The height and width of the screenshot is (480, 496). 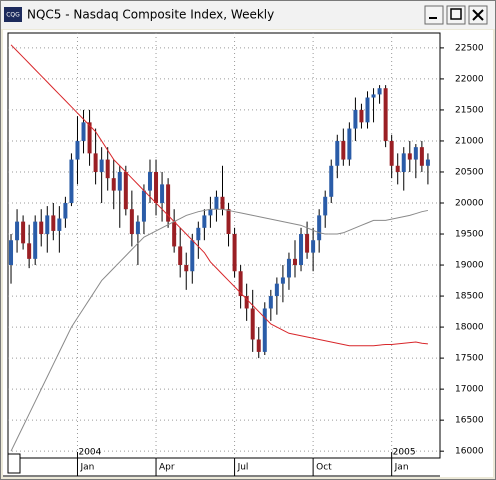 I want to click on maximize-button, so click(x=456, y=15).